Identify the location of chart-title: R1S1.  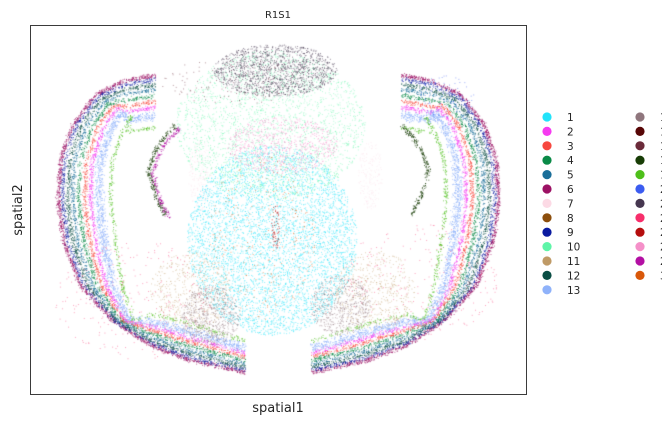
(278, 15).